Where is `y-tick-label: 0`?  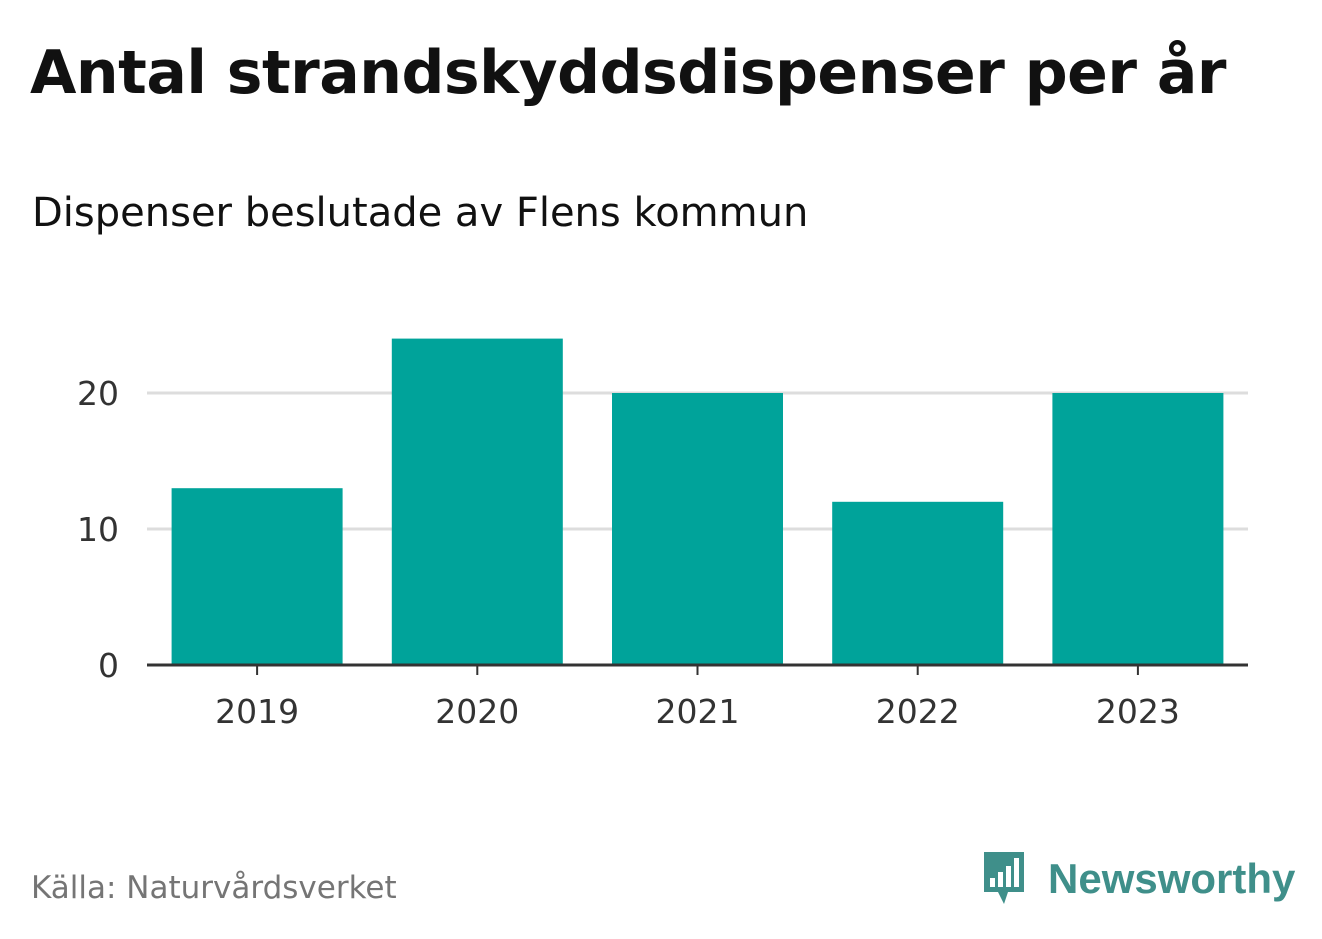 y-tick-label: 0 is located at coordinates (108, 665).